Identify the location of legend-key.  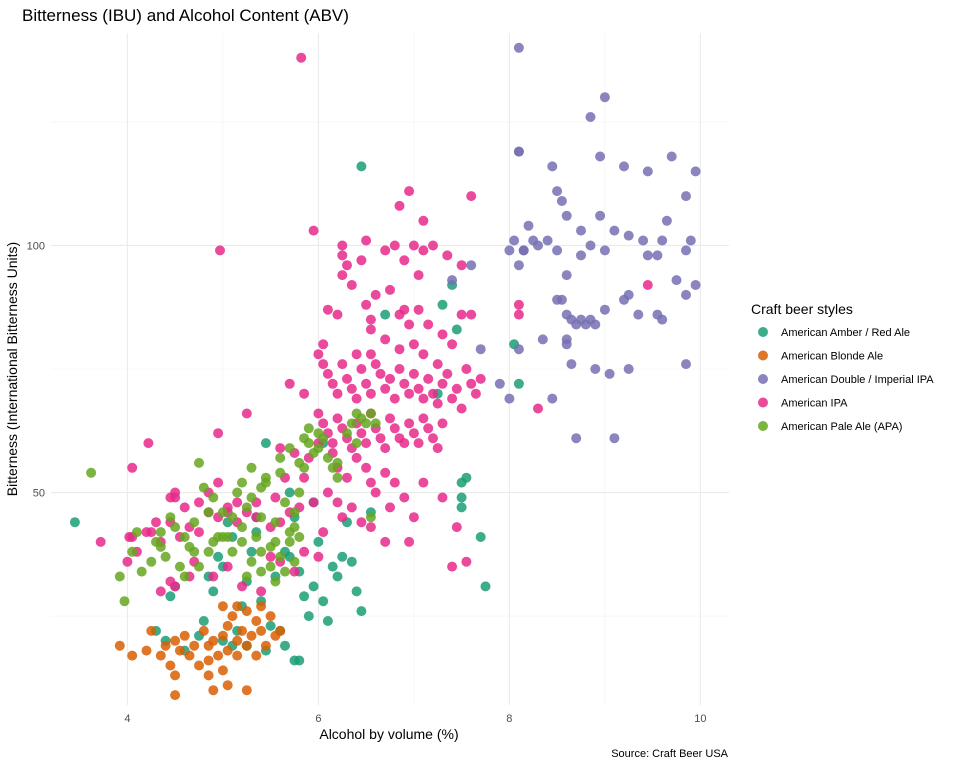
(763, 402).